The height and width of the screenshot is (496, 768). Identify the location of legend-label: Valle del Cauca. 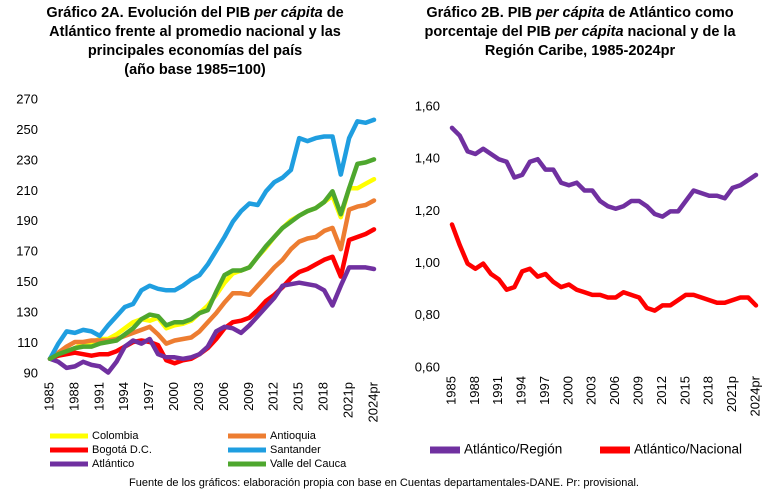
(308, 464).